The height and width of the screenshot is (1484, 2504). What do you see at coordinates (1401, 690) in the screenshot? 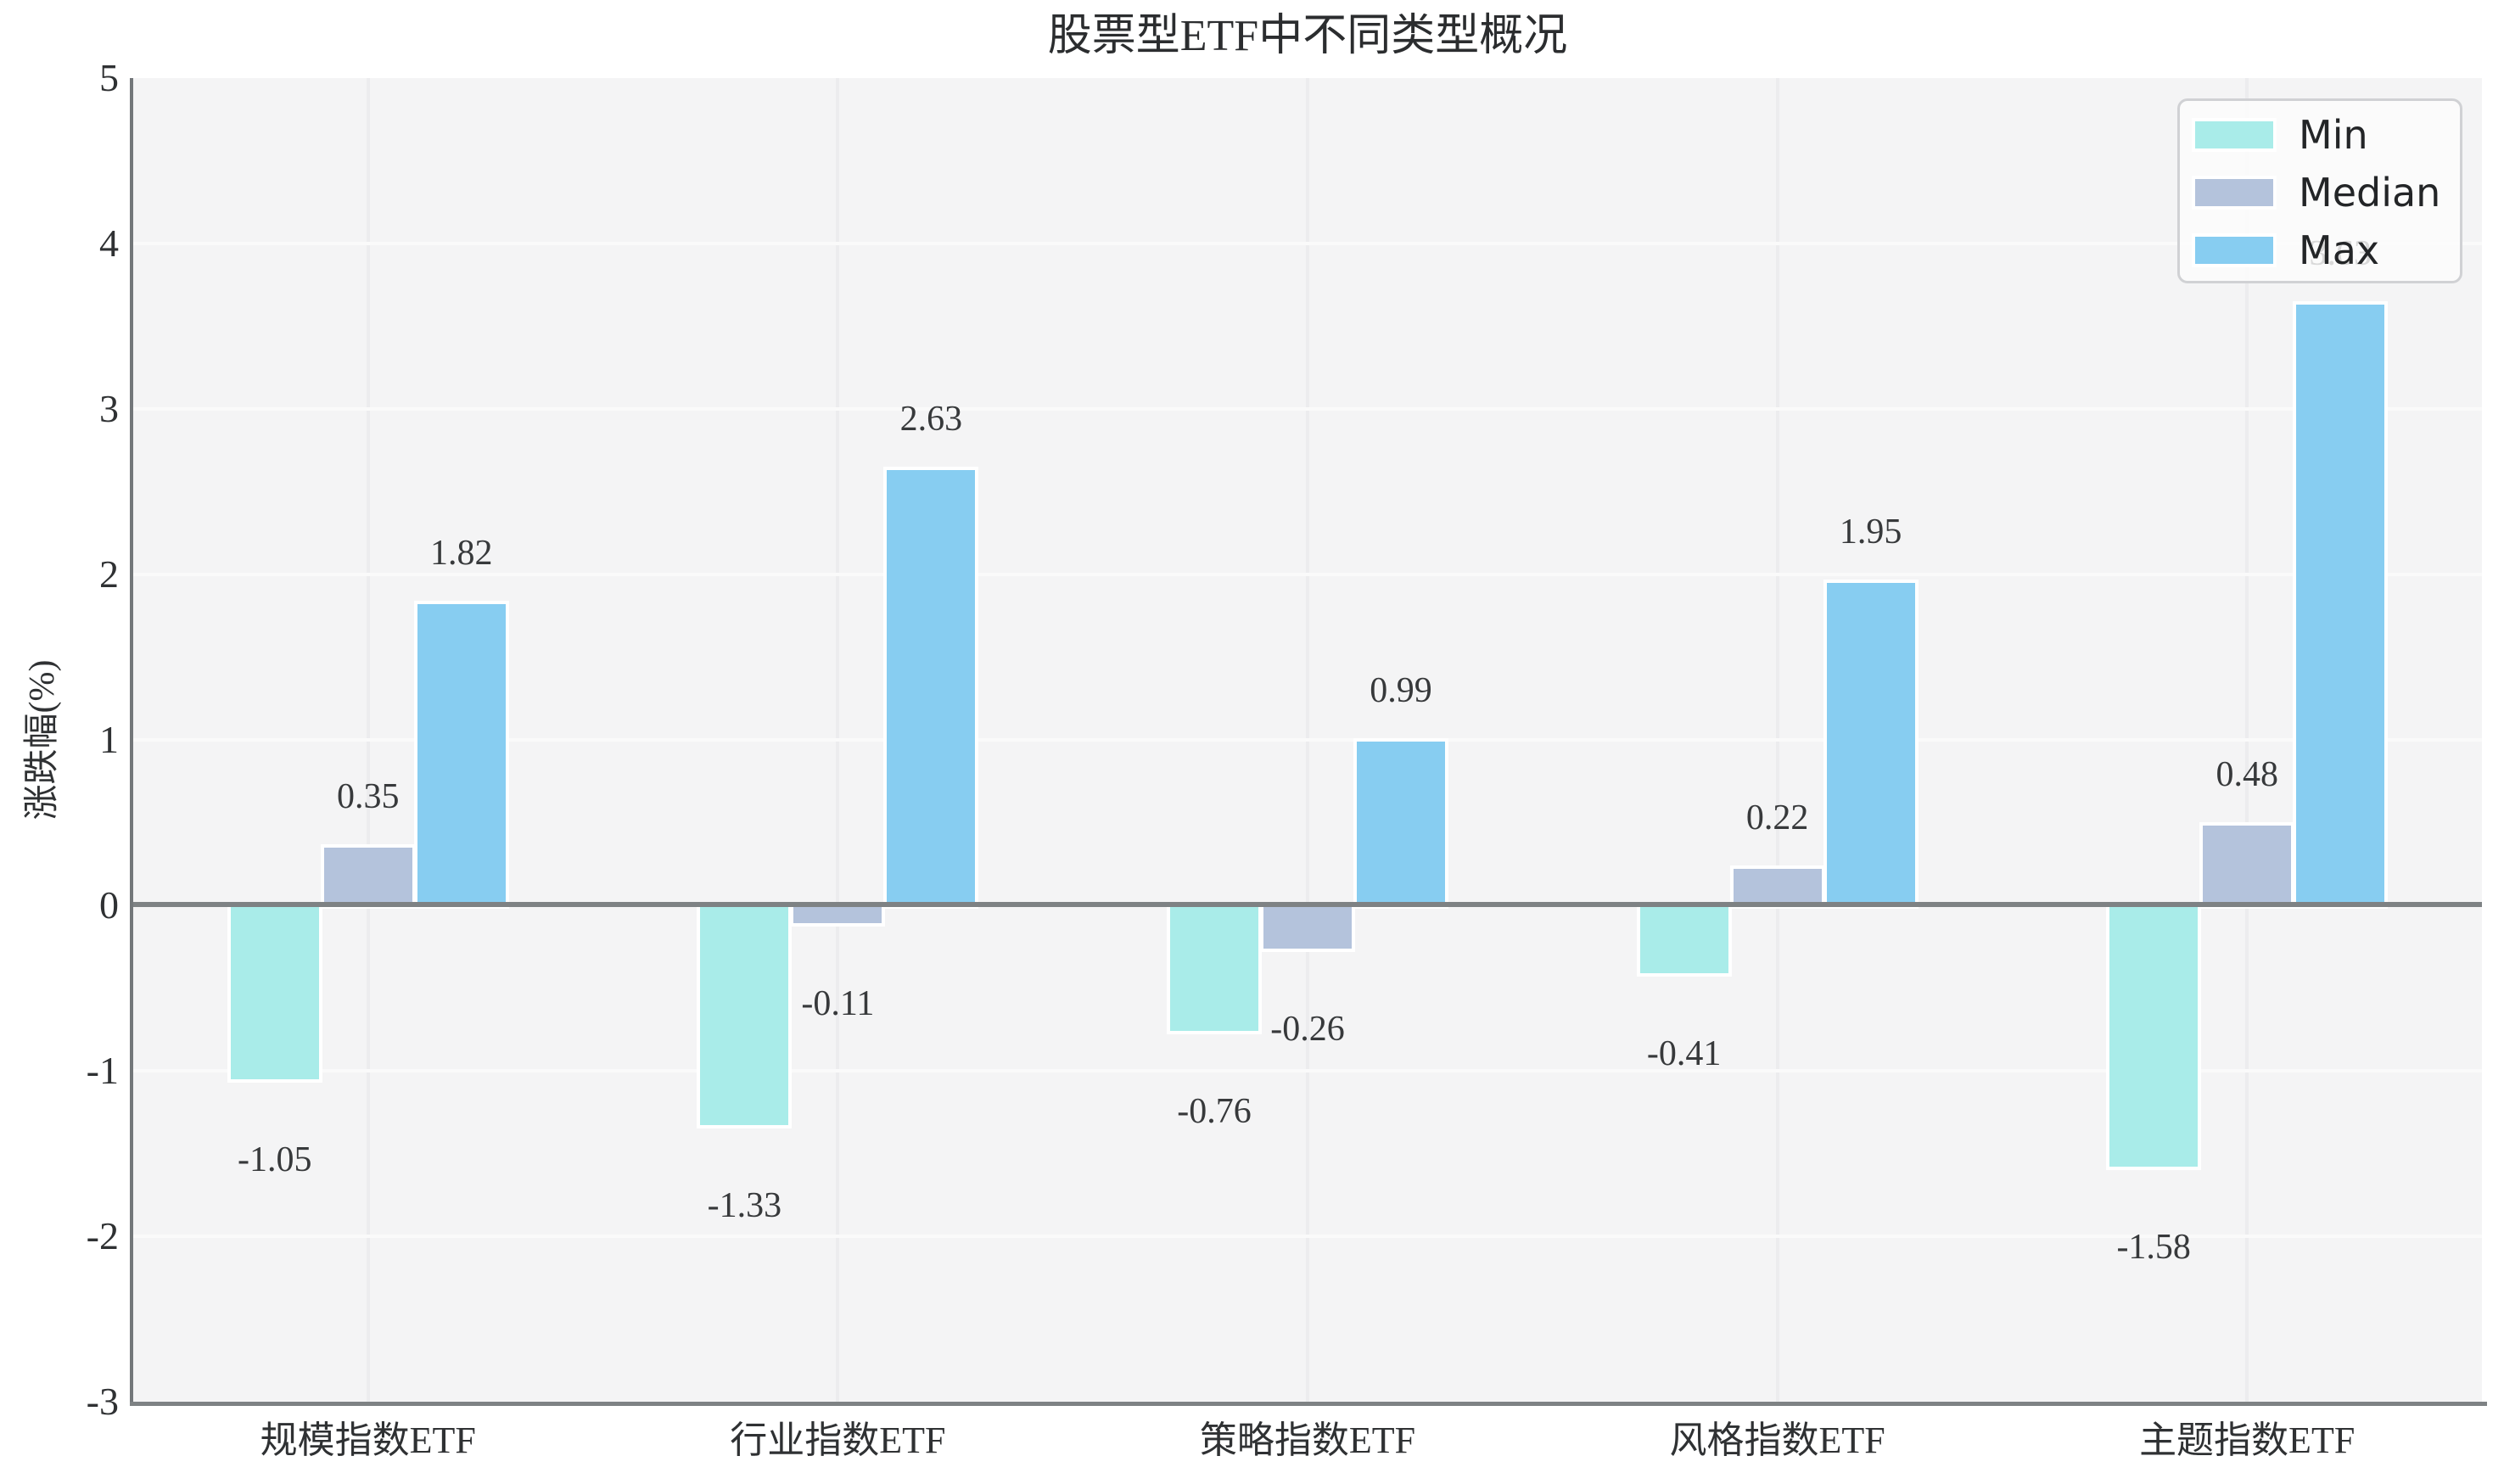
I see `bar-value-label: 0.99` at bounding box center [1401, 690].